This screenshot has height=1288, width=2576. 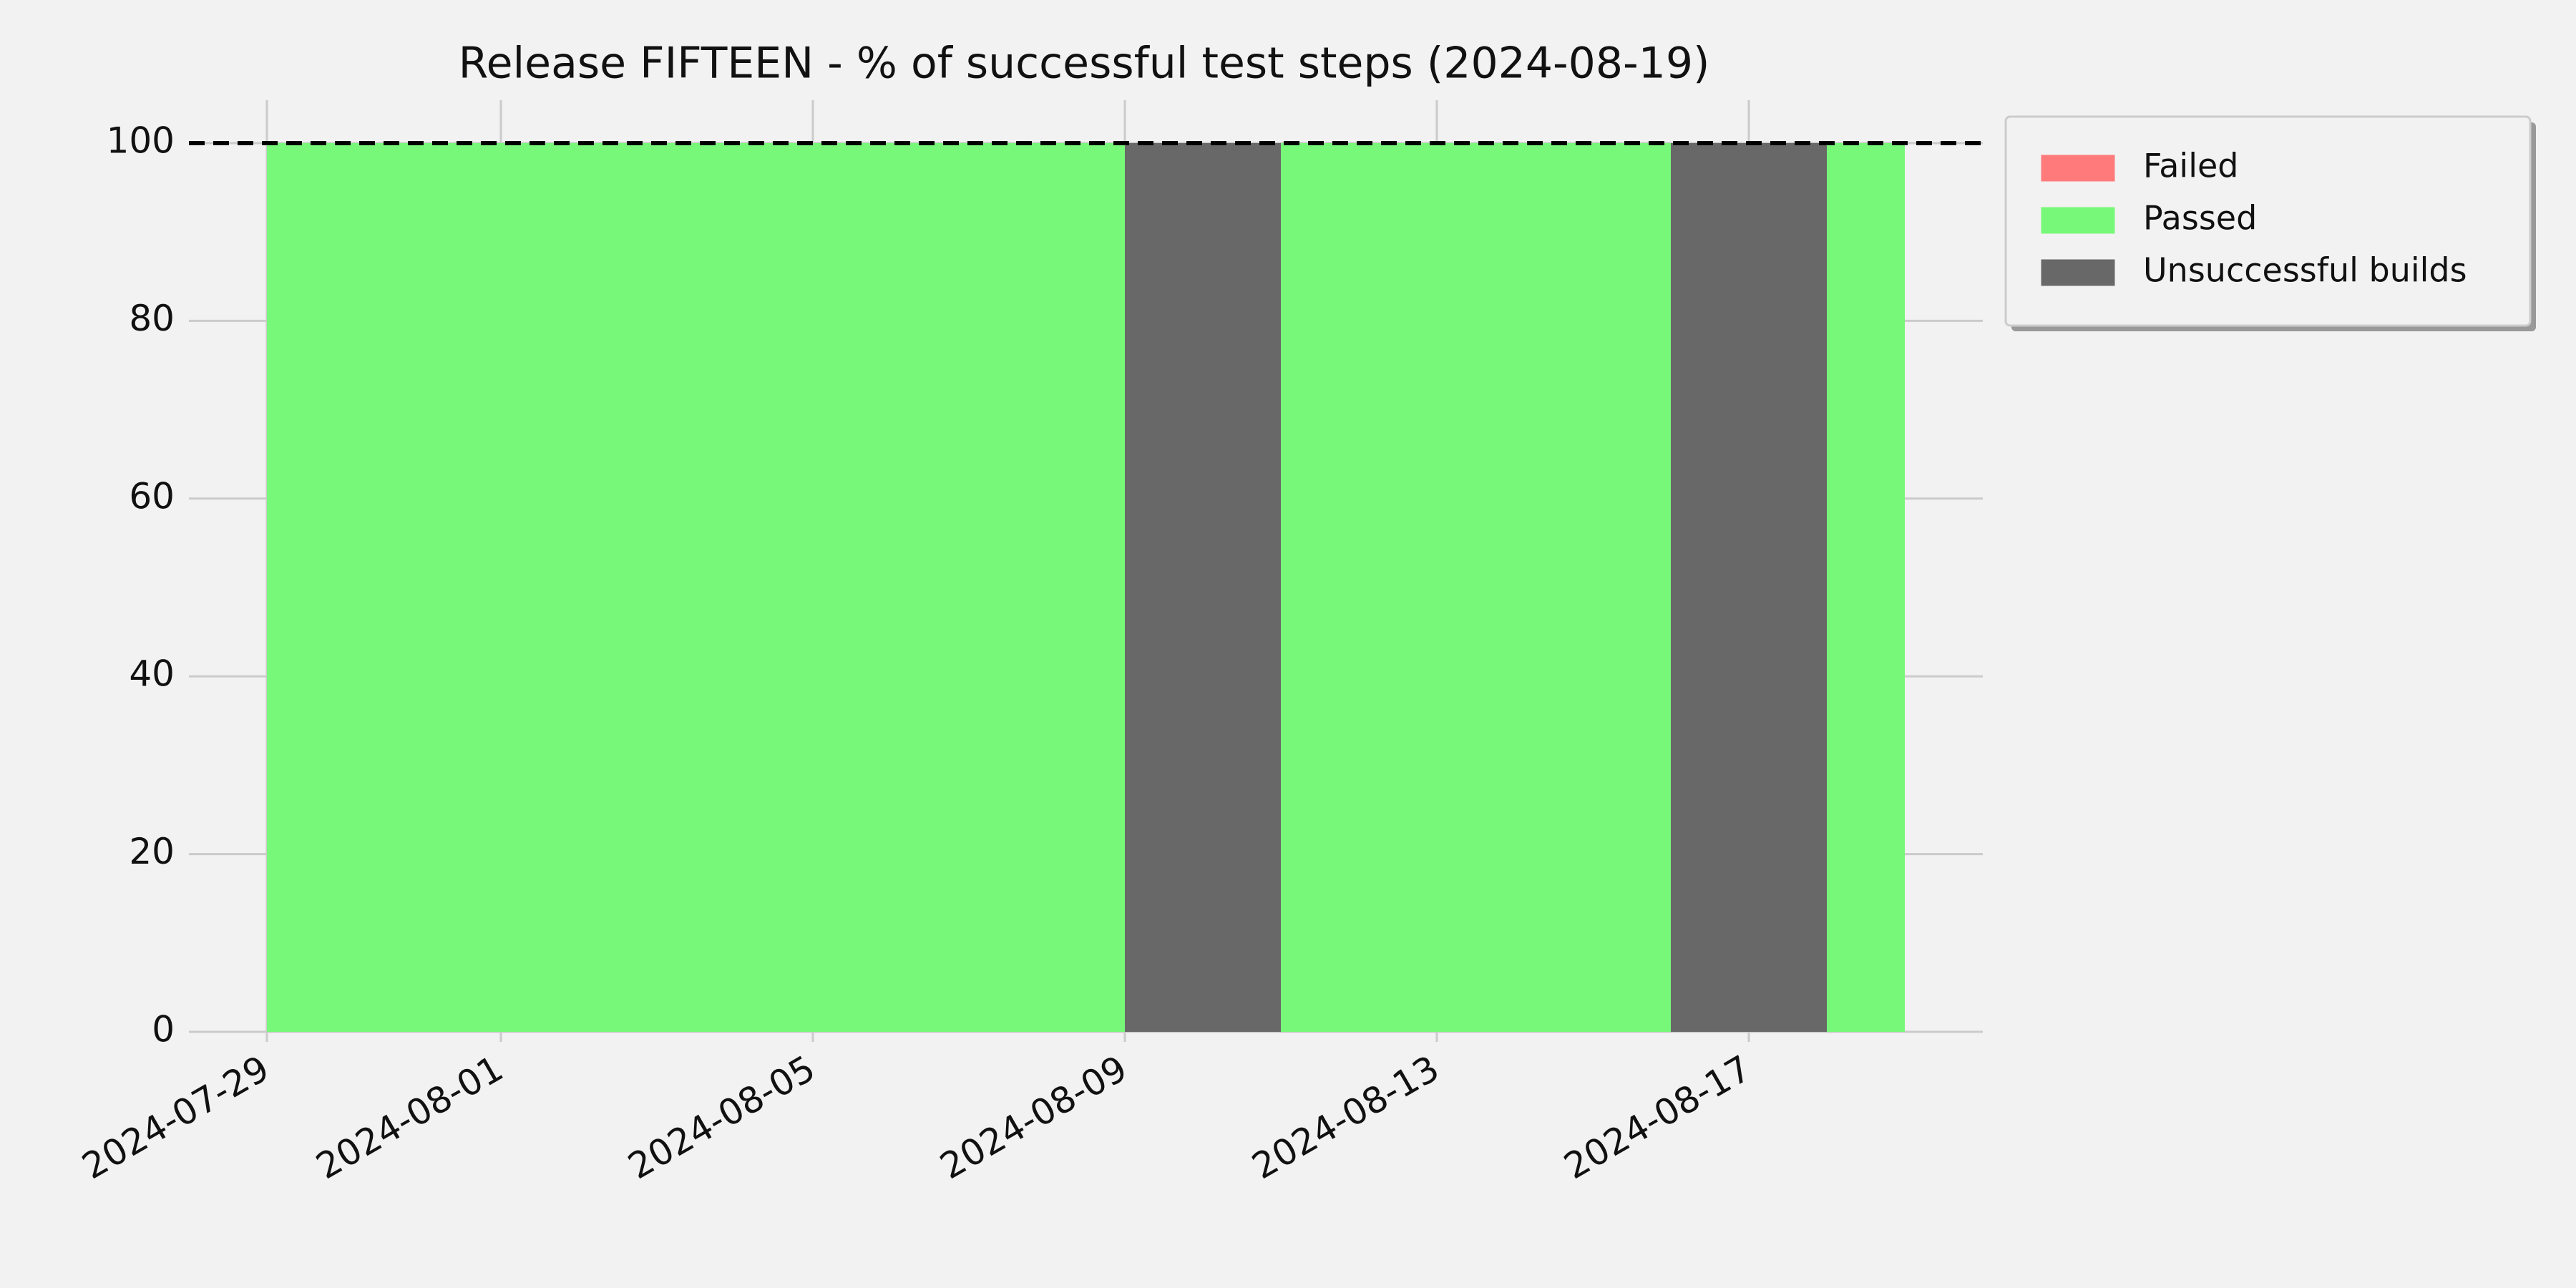 I want to click on legend-label: Failed, so click(x=2191, y=166).